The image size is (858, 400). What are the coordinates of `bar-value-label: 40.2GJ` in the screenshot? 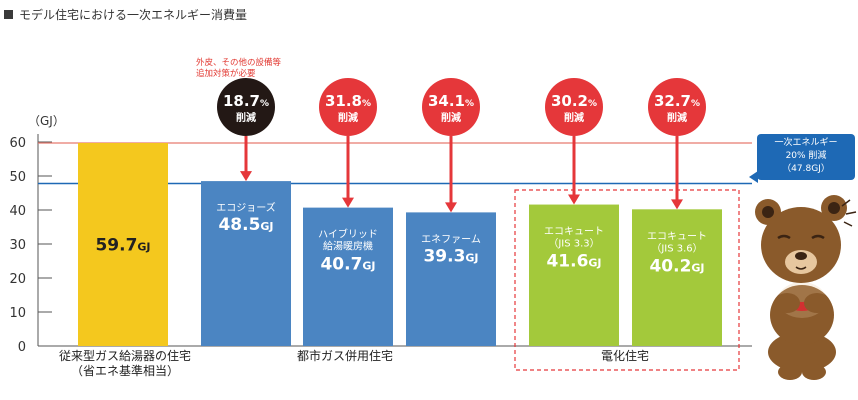 It's located at (676, 266).